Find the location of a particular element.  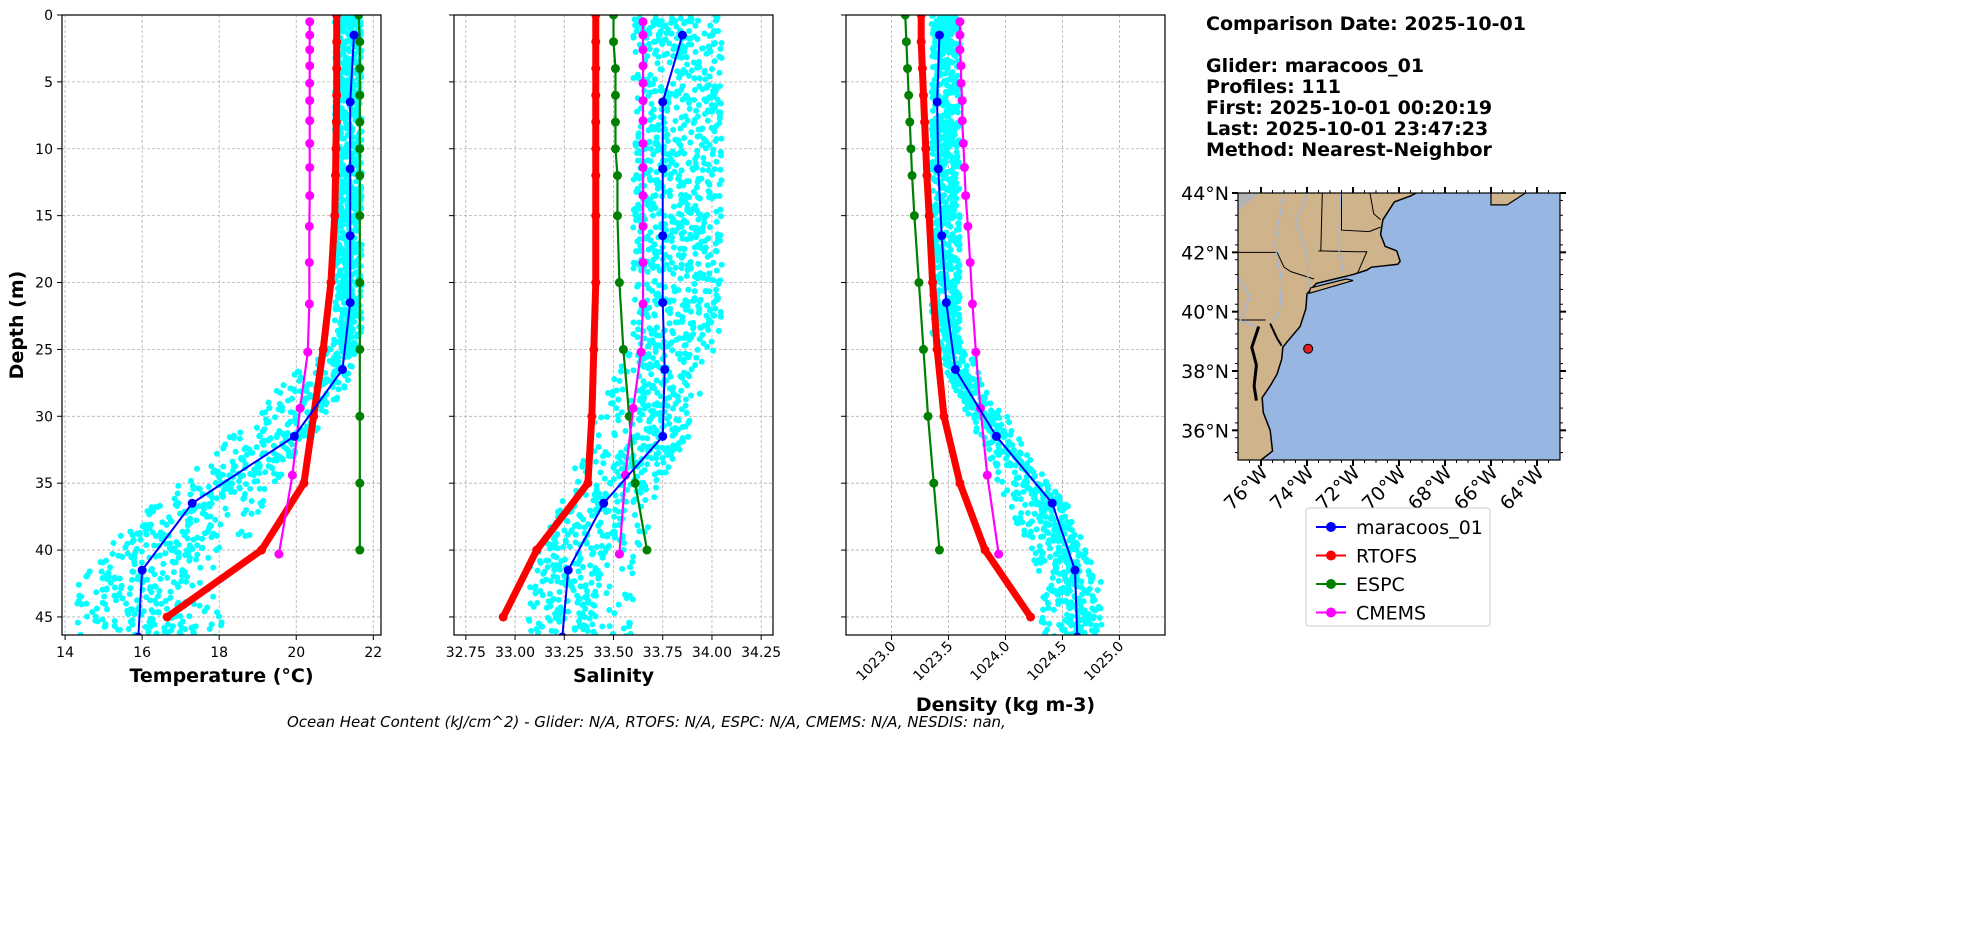

nova-scotia is located at coordinates (1508, 199).